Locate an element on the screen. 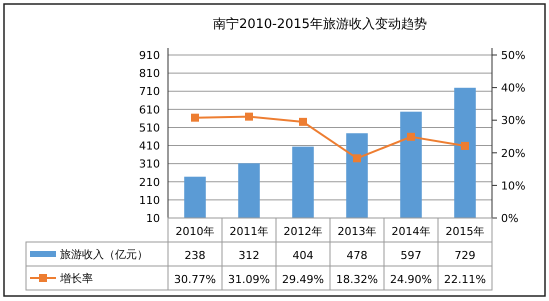 This screenshot has width=549, height=301. legend-label: 旅游收入（亿元） is located at coordinates (104, 254).